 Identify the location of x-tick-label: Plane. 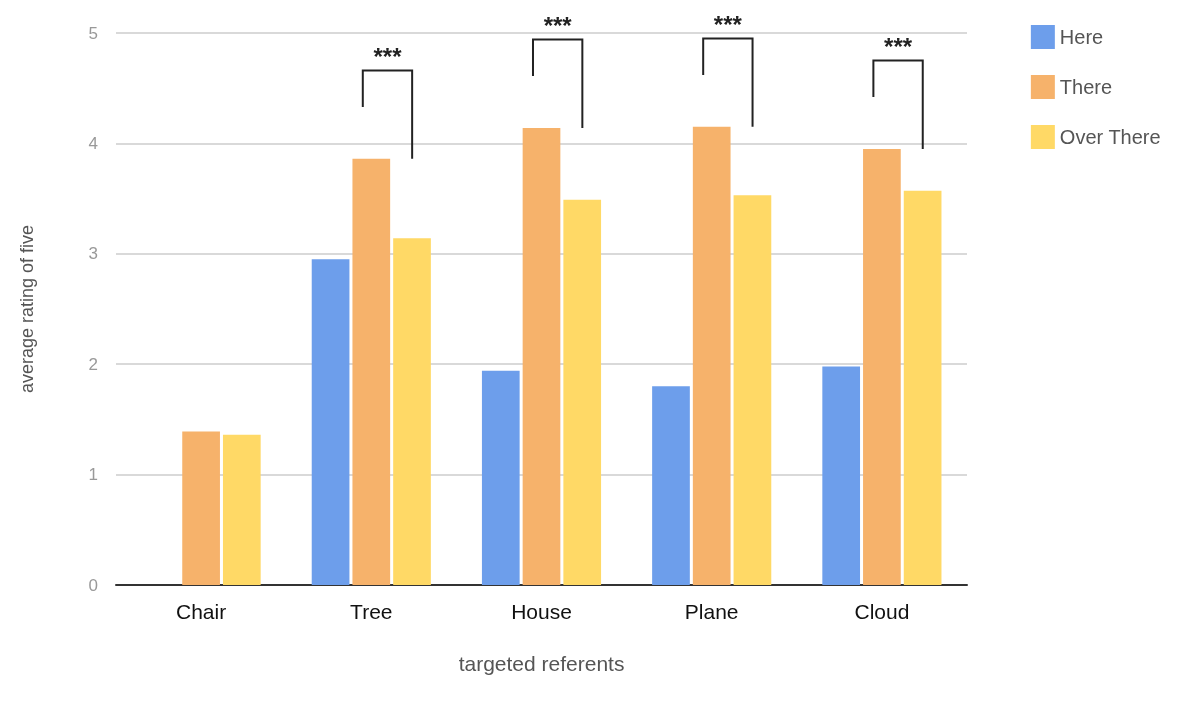
(711, 611).